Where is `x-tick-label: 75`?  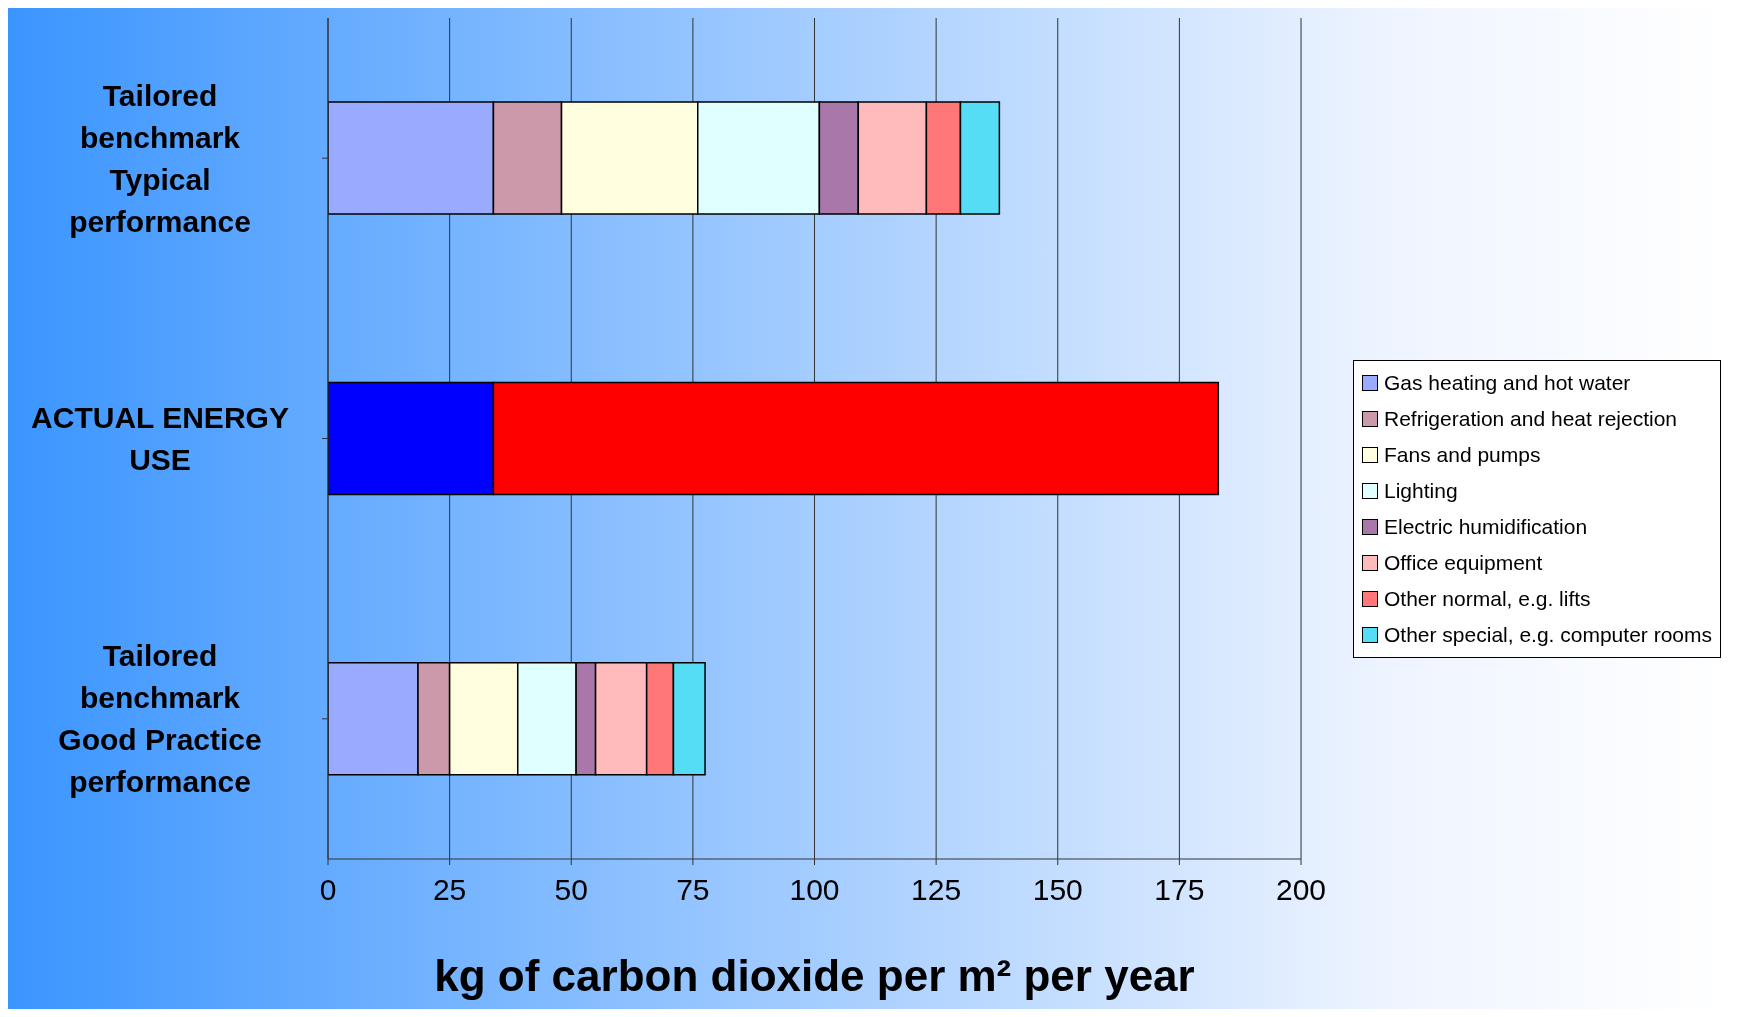
x-tick-label: 75 is located at coordinates (693, 890).